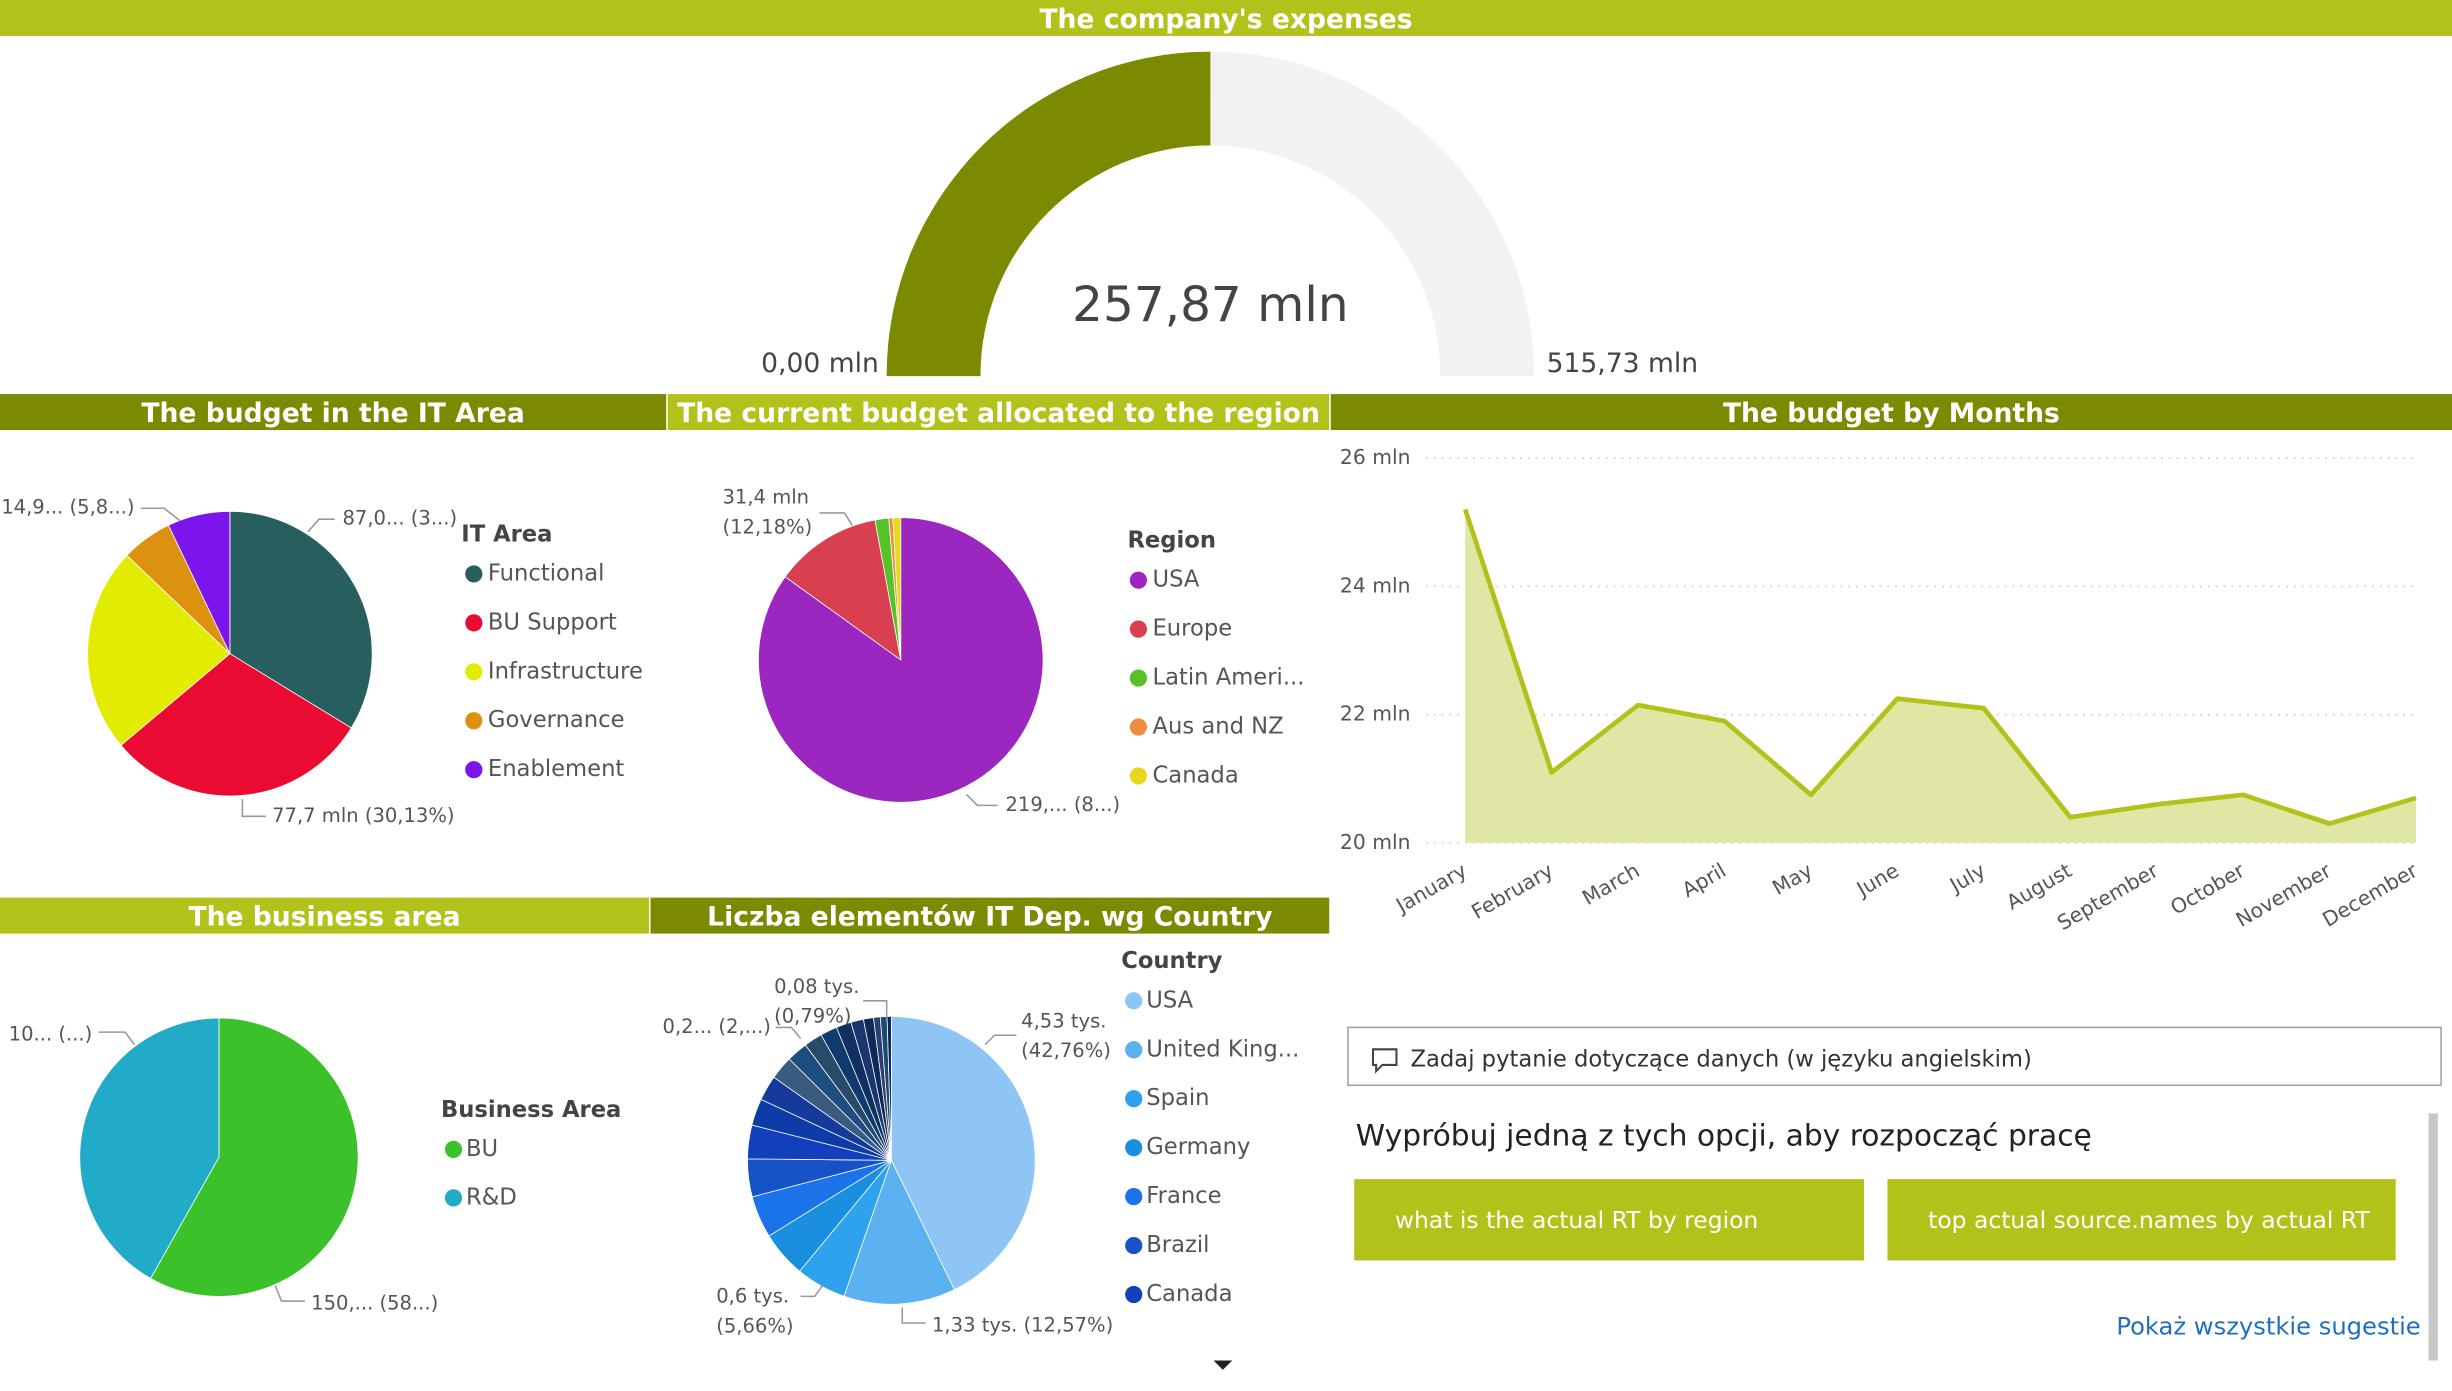 The image size is (2452, 1391). I want to click on legend-label: R&D, so click(491, 1197).